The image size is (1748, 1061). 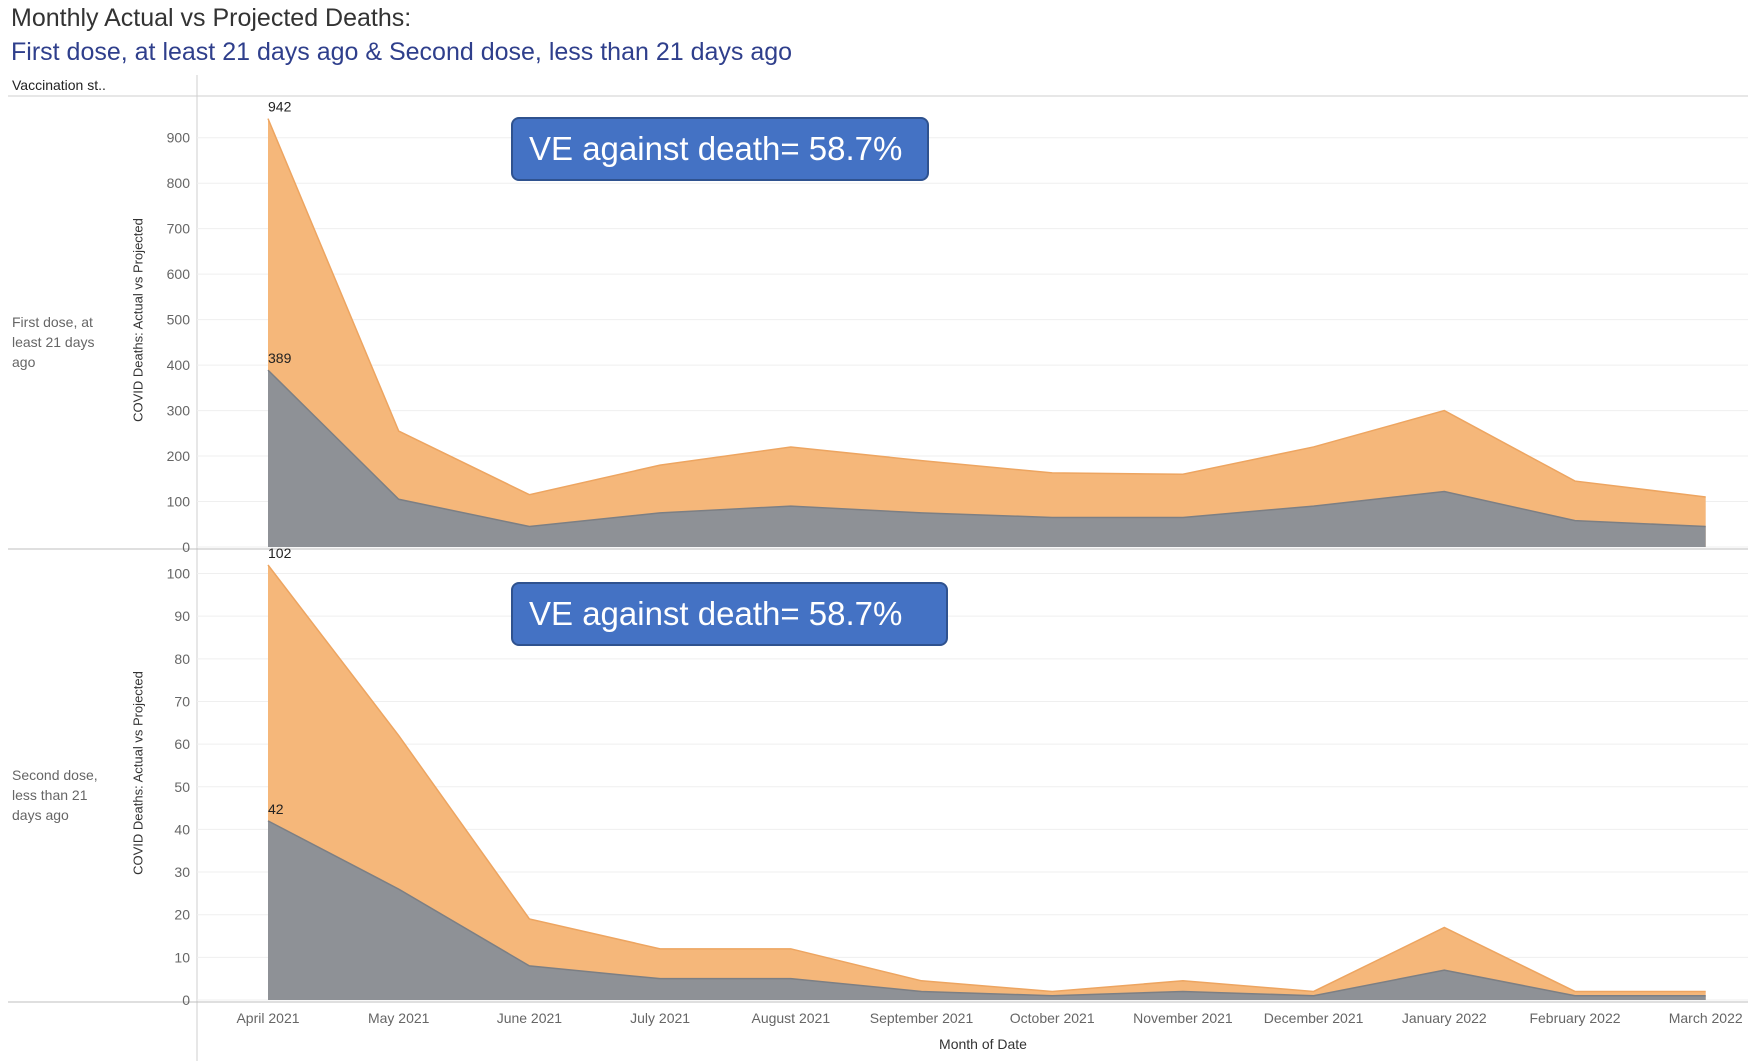 I want to click on y-tick-label: 400, so click(x=179, y=365).